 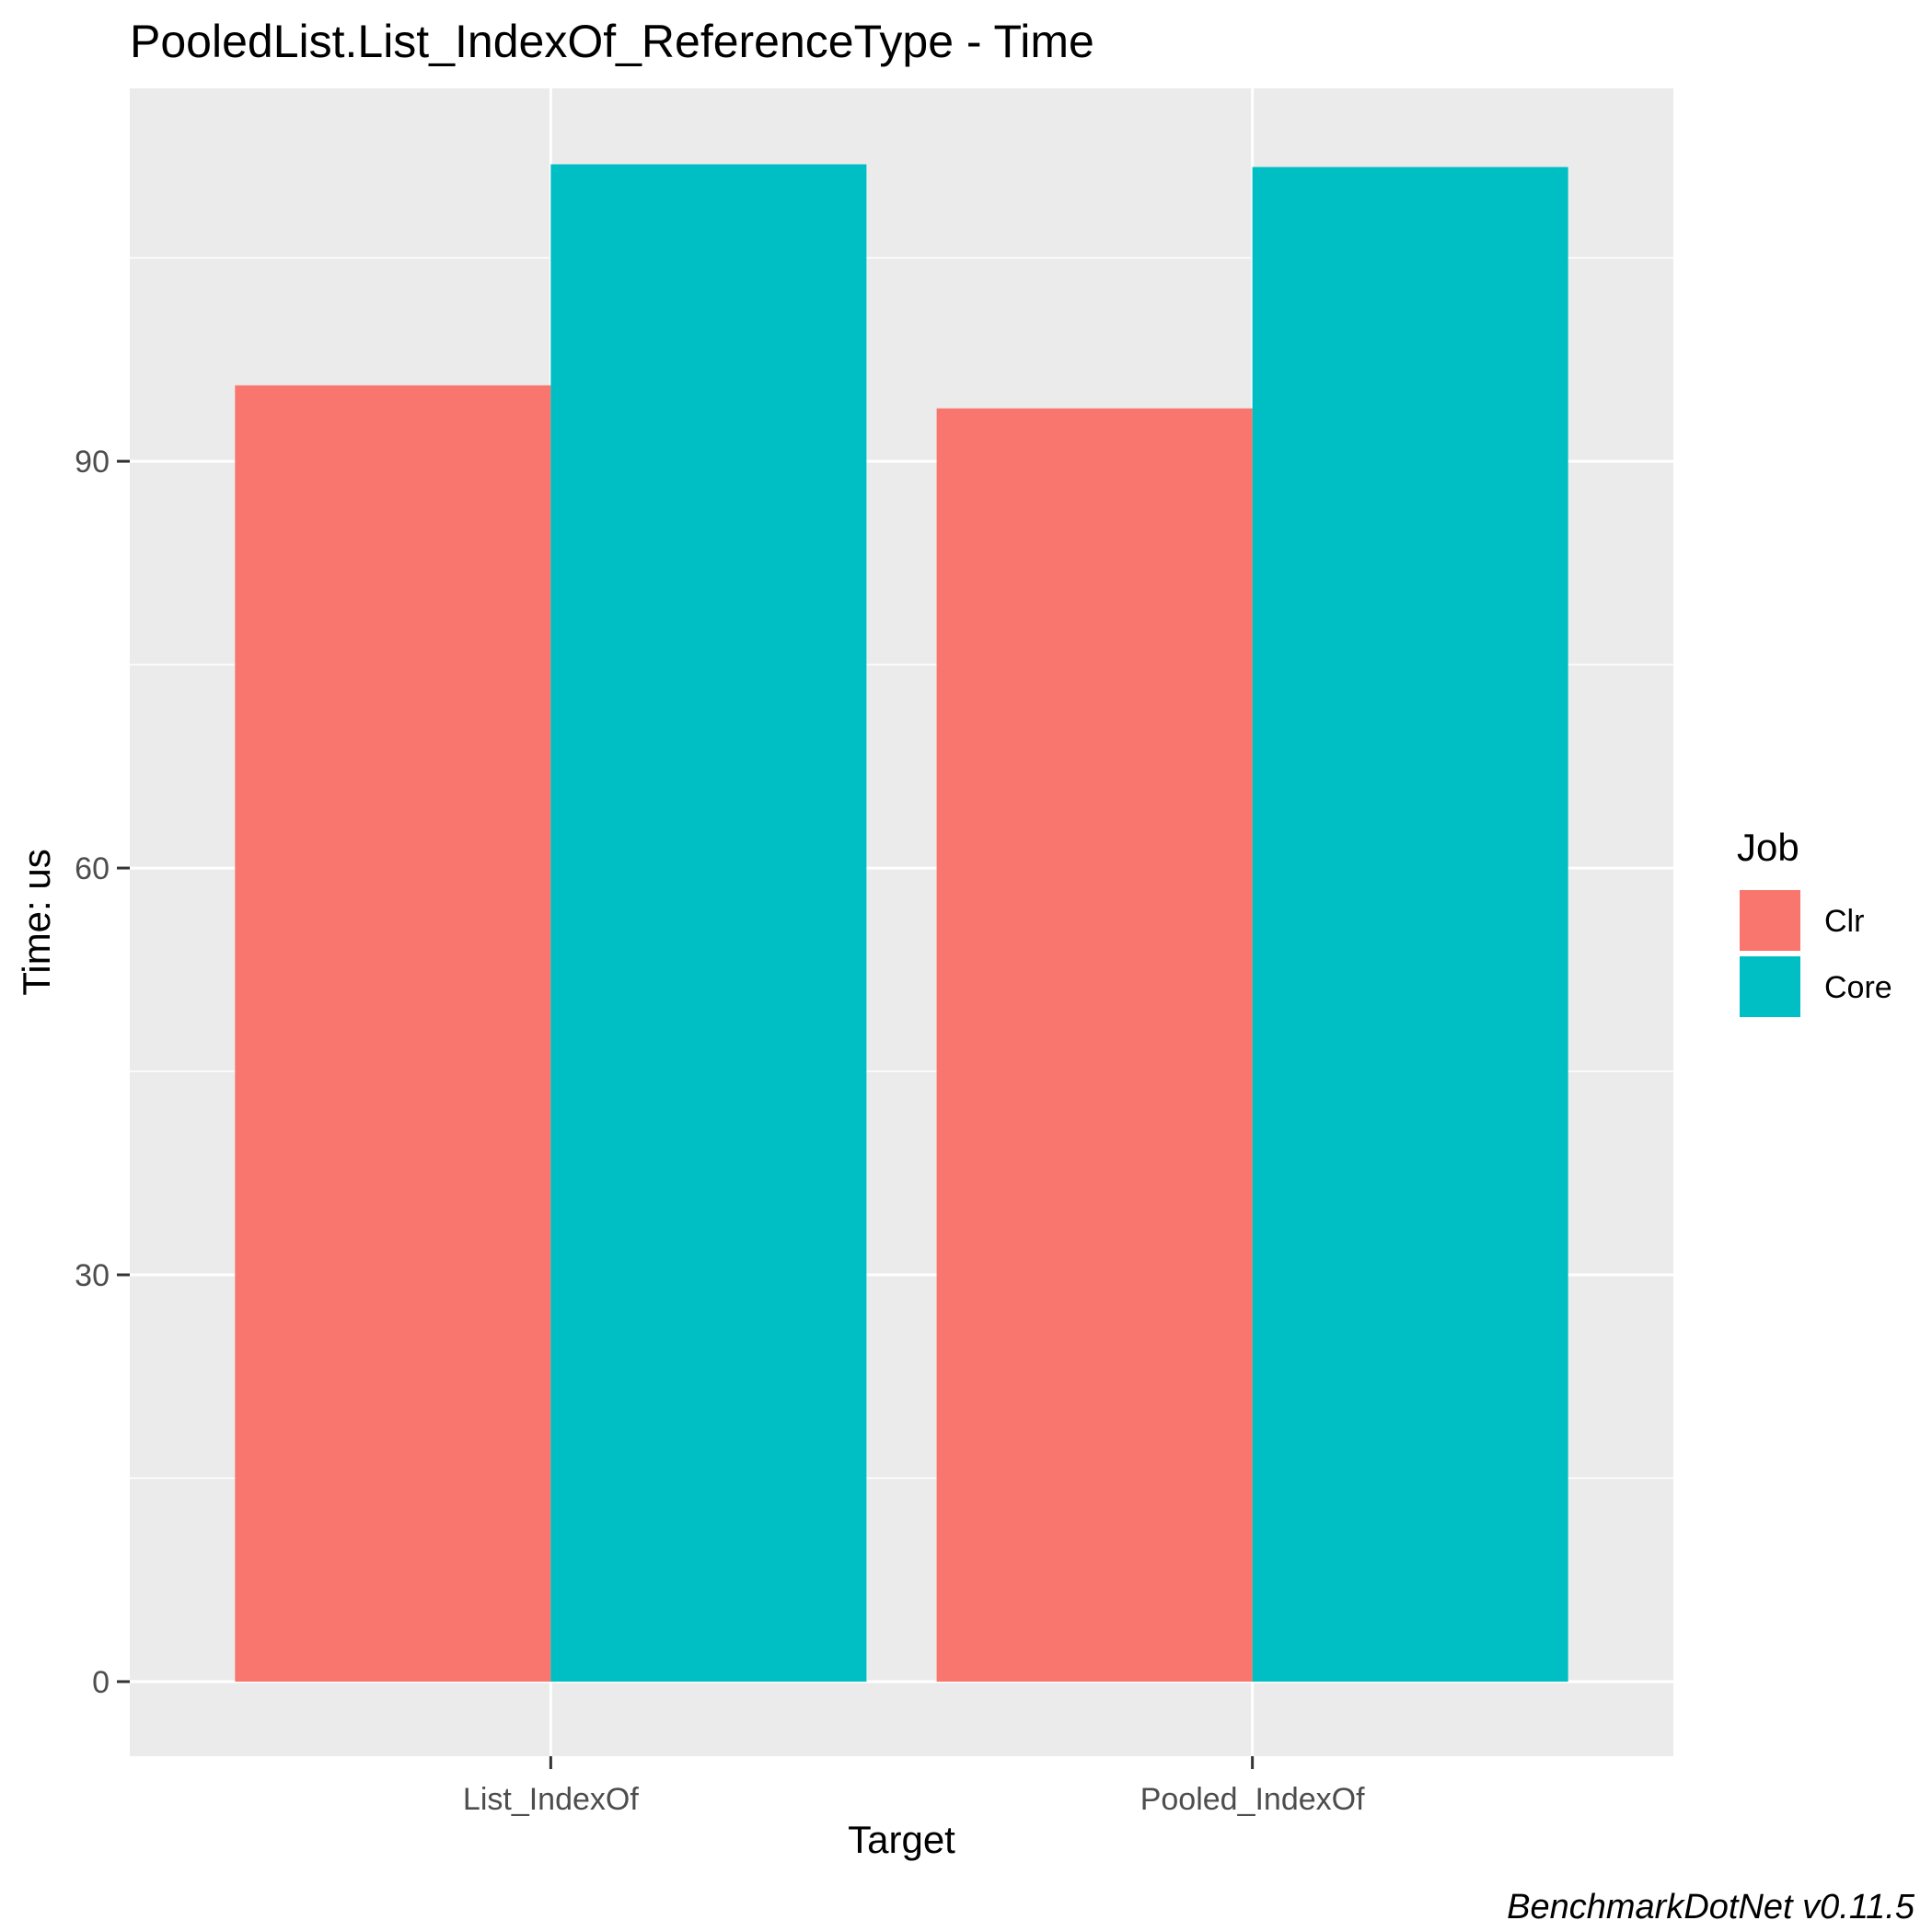 I want to click on x-tick-label: Pooled_IndexOf, so click(x=1253, y=1800).